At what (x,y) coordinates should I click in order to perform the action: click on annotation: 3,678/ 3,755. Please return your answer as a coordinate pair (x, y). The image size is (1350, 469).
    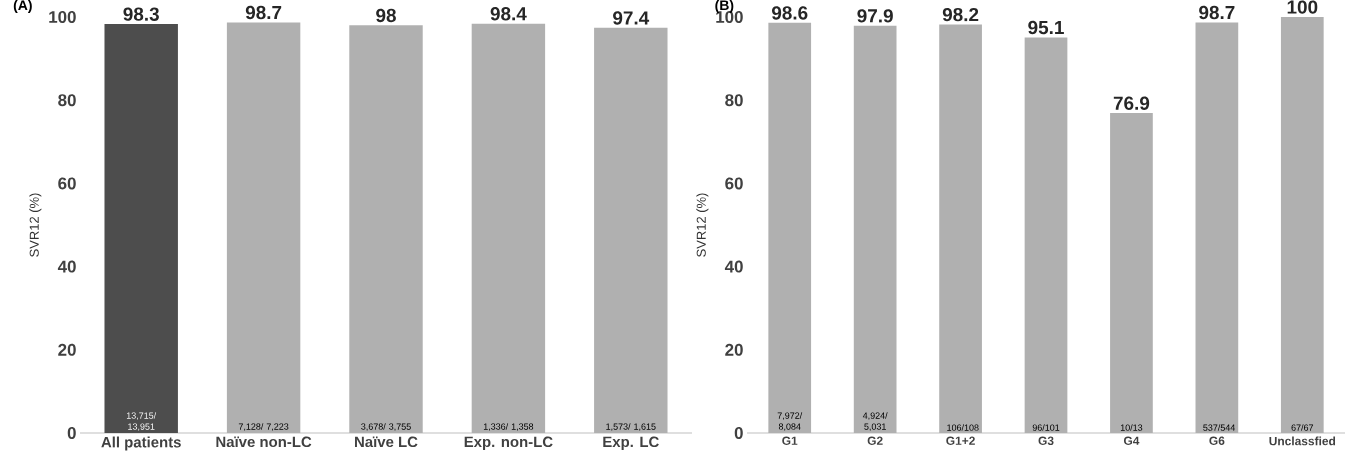
    Looking at the image, I should click on (386, 427).